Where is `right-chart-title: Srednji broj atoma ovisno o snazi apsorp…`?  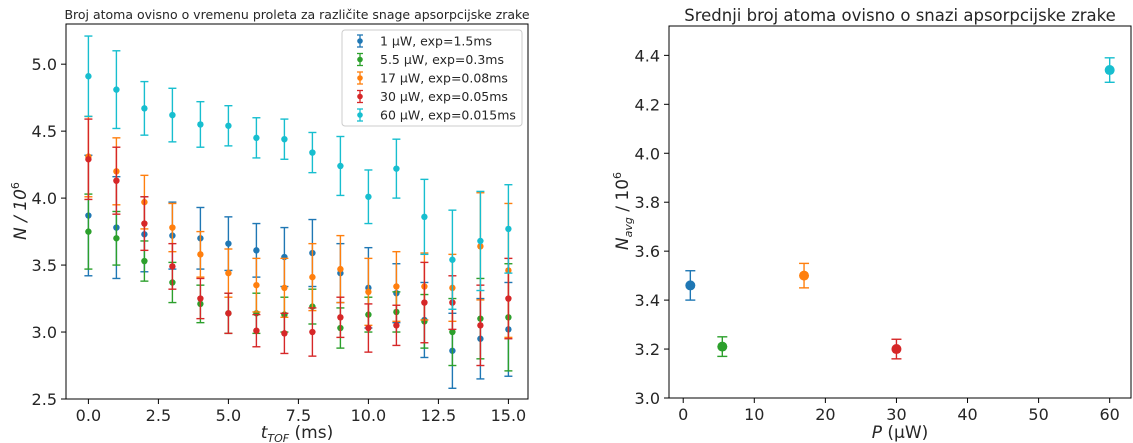 right-chart-title: Srednji broj atoma ovisno o snazi apsorp… is located at coordinates (900, 15).